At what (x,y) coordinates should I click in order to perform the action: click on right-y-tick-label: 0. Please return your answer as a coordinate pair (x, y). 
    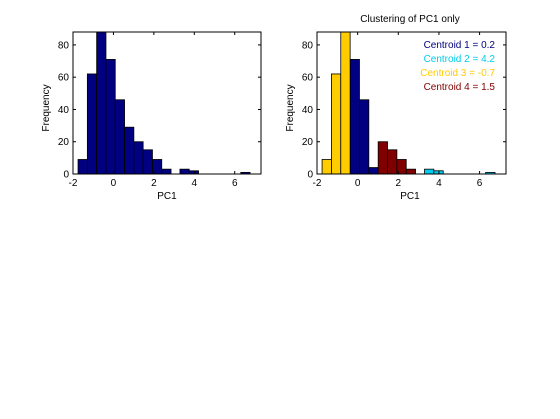
    Looking at the image, I should click on (310, 175).